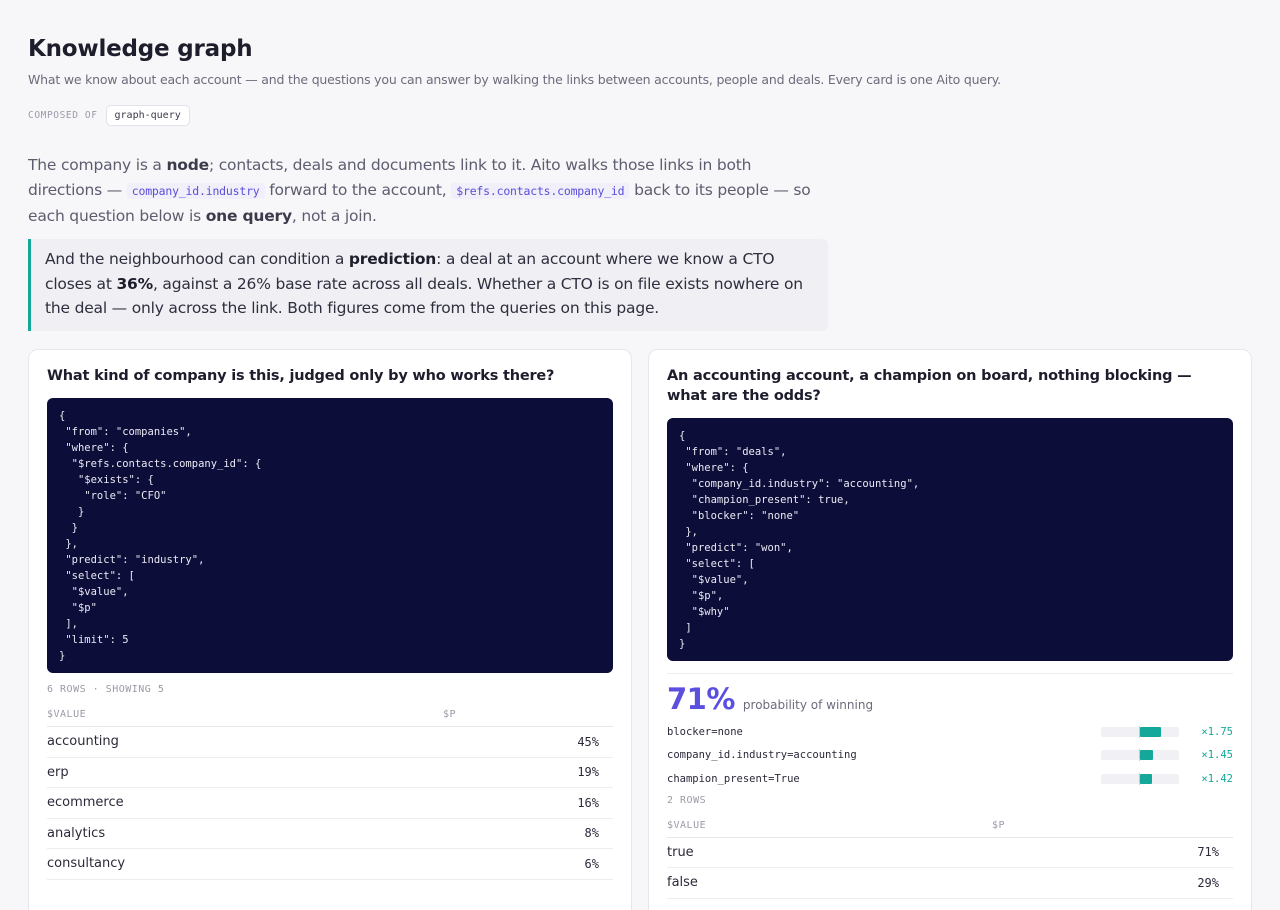 Image resolution: width=1280 pixels, height=910 pixels. I want to click on intro-bold: node, so click(187, 165).